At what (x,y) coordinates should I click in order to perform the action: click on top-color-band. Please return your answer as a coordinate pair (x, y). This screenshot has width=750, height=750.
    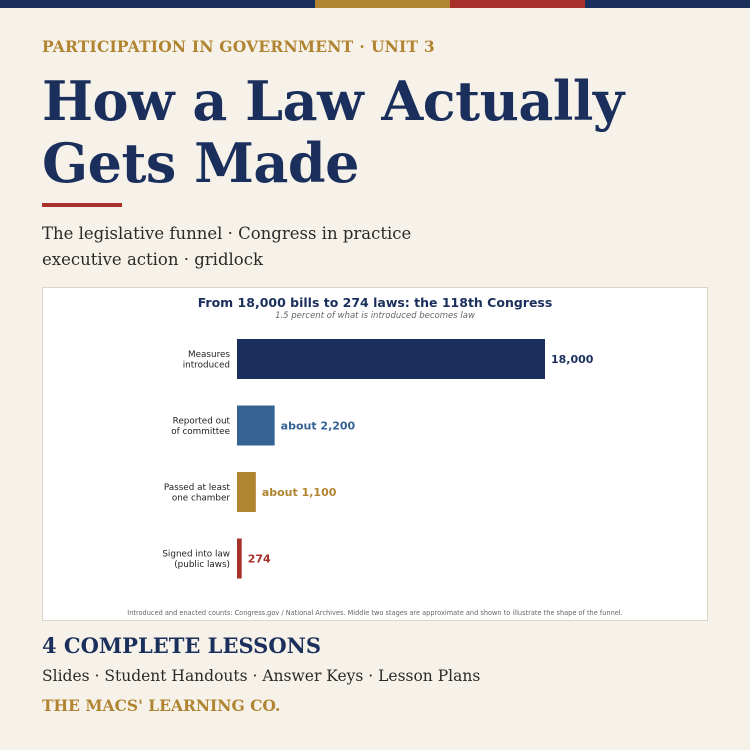
    Looking at the image, I should click on (375, 4).